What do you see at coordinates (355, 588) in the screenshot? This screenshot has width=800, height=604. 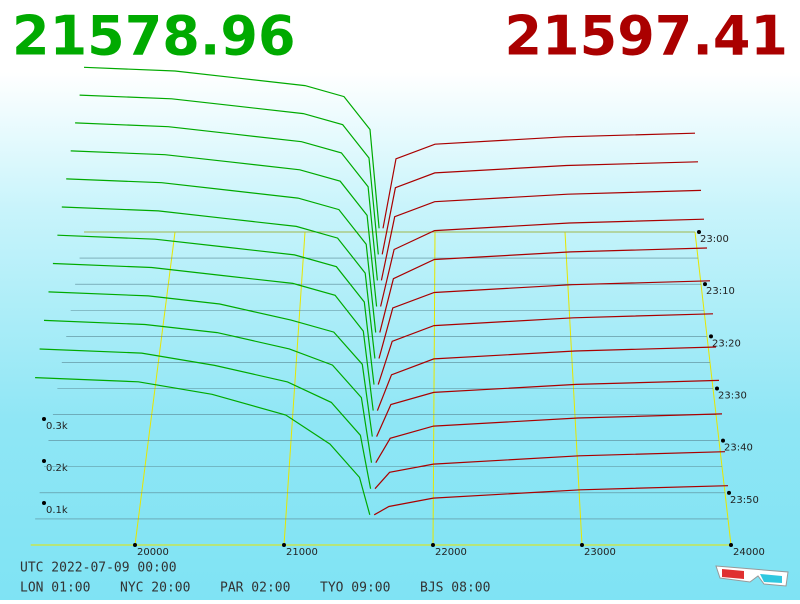 I see `zone-time: TYO 09:00` at bounding box center [355, 588].